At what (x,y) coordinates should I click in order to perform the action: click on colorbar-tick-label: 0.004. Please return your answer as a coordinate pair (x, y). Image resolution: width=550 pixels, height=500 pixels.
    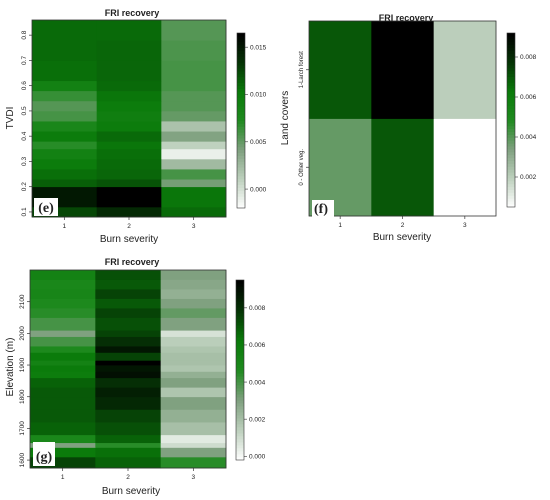
    Looking at the image, I should click on (528, 137).